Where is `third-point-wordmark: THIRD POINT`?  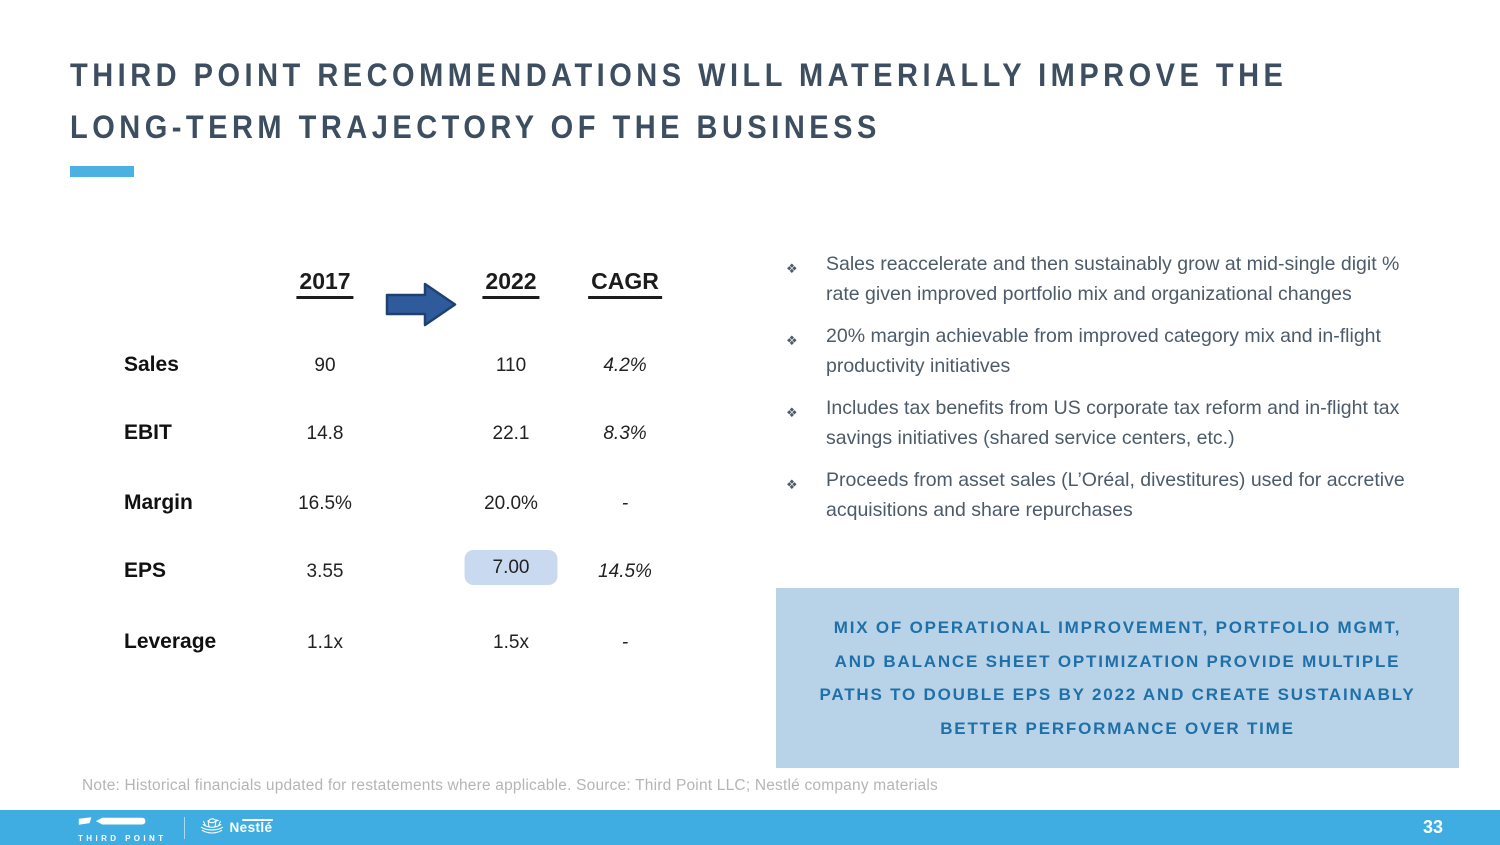 third-point-wordmark: THIRD POINT is located at coordinates (122, 838).